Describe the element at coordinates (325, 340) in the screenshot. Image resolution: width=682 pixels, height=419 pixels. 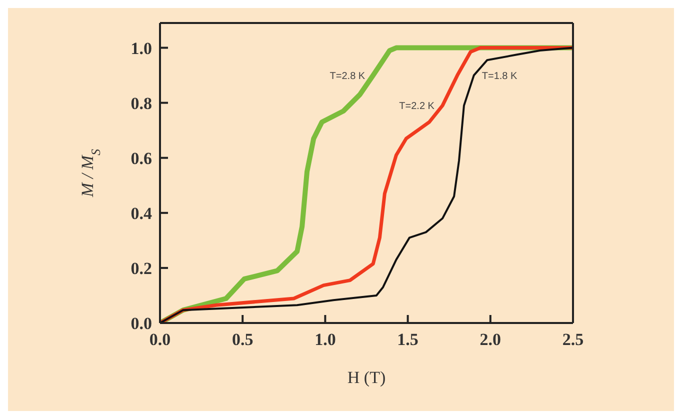
I see `x-tick-label: 1.0` at that location.